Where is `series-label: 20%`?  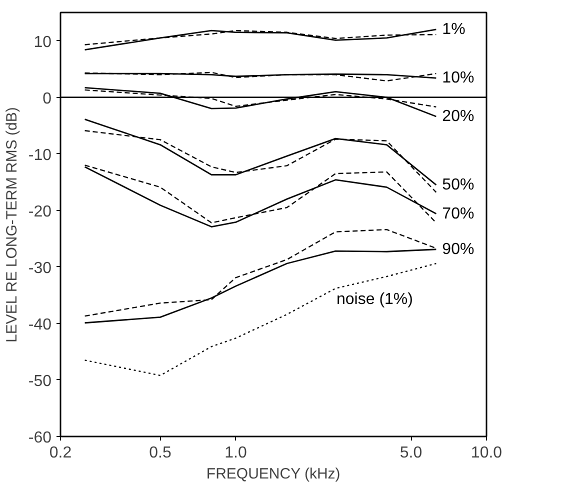 series-label: 20% is located at coordinates (458, 117).